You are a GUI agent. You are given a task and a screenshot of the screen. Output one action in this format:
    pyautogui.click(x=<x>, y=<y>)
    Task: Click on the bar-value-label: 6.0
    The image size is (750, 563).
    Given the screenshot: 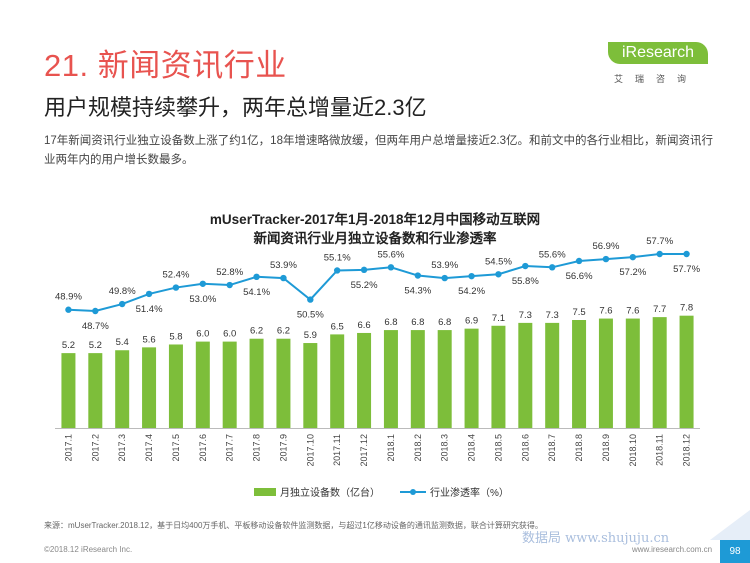 What is the action you would take?
    pyautogui.click(x=202, y=334)
    